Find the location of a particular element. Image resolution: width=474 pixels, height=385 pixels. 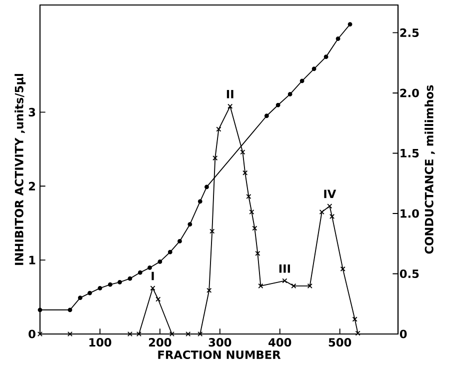

x-tick-label: 500 is located at coordinates (340, 342).